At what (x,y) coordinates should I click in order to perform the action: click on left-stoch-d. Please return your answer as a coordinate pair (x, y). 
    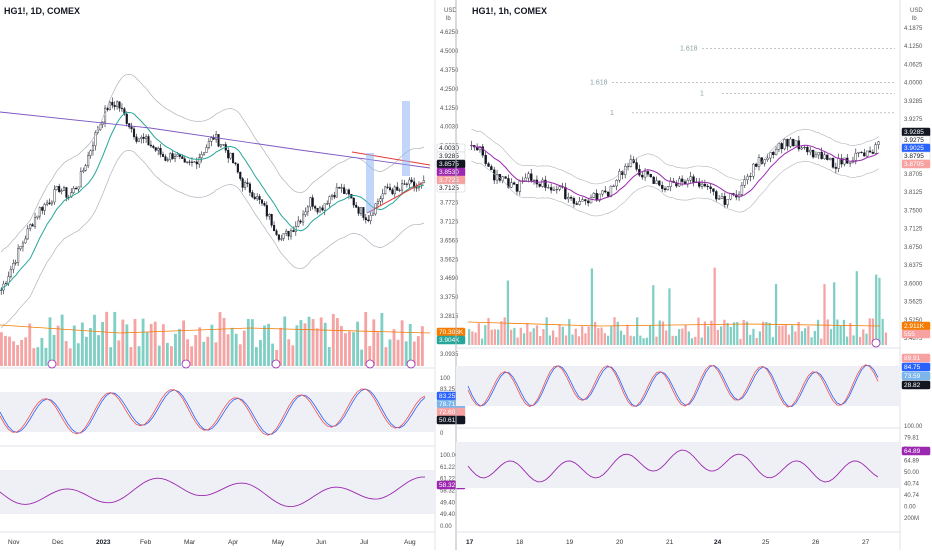
    Looking at the image, I should click on (213, 412).